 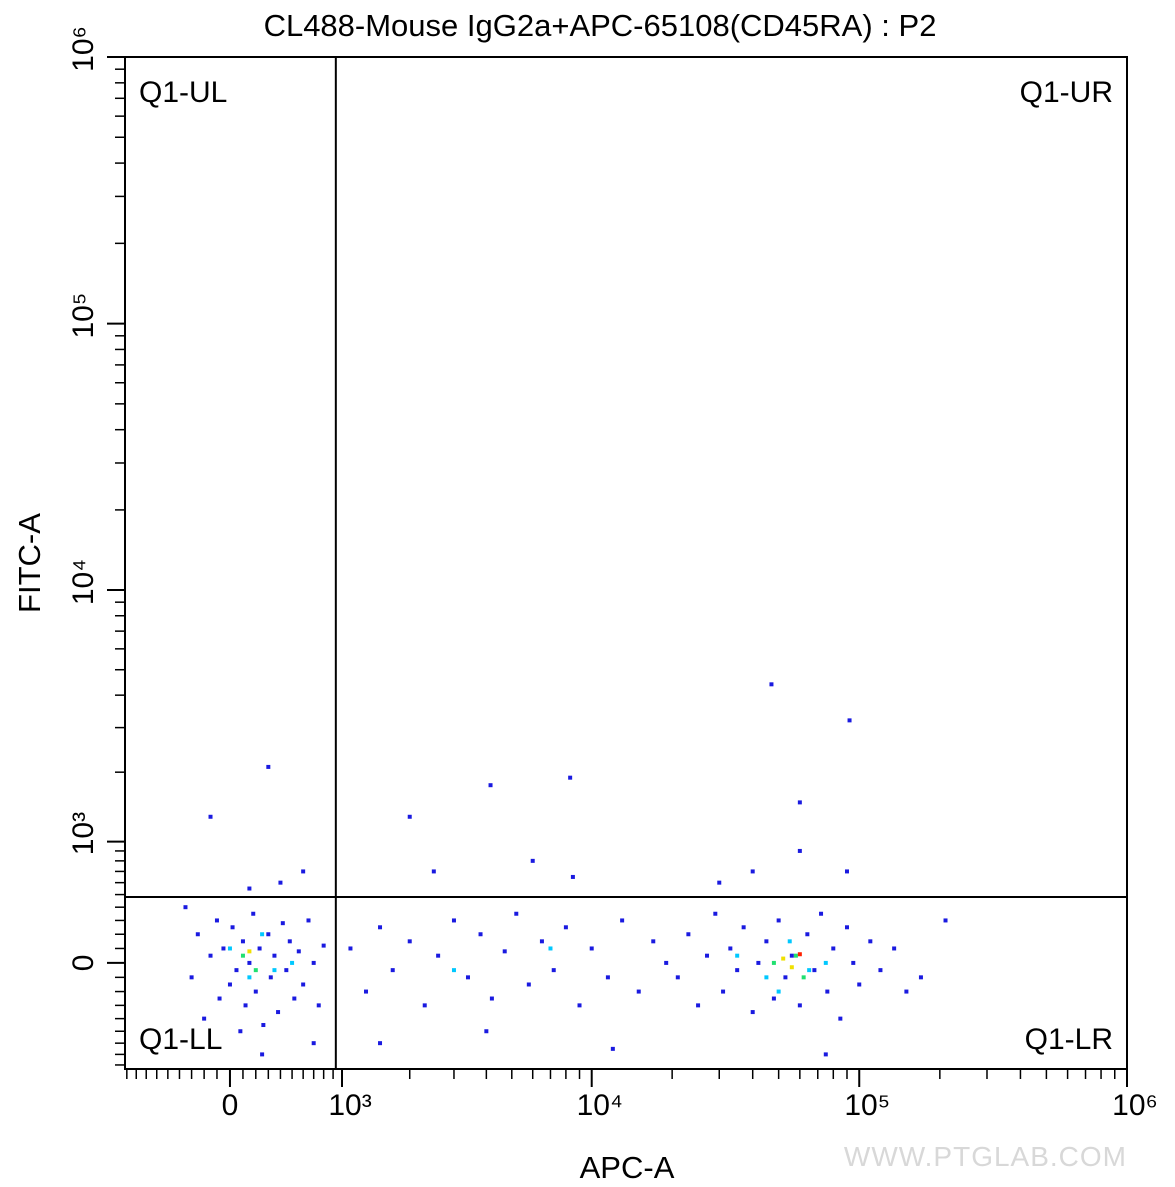 I want to click on quadrant-label: Q1-LL, so click(x=180, y=1039).